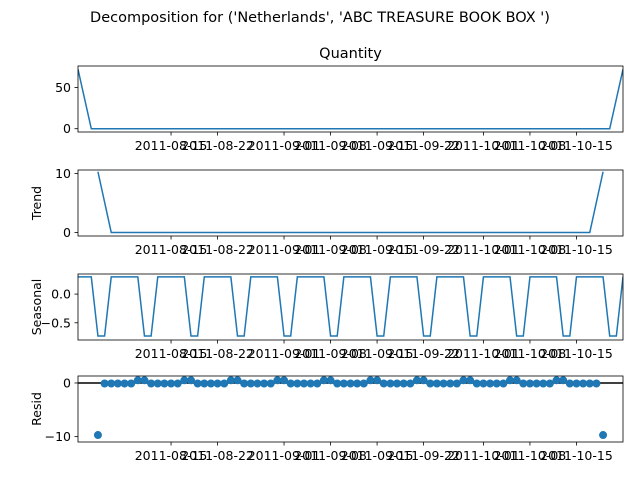 This screenshot has width=640, height=484. Describe the element at coordinates (63, 87) in the screenshot. I see `y-tick-label: 50` at that location.